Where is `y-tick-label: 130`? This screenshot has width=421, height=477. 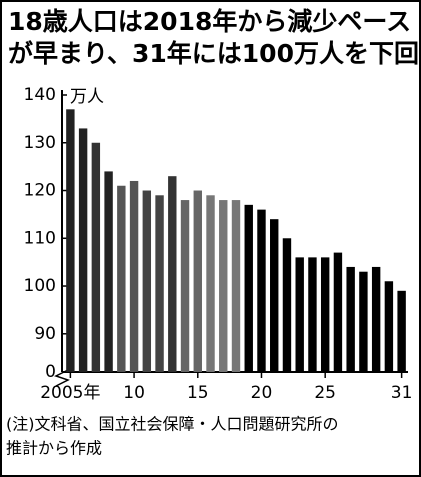 y-tick-label: 130 is located at coordinates (40, 143).